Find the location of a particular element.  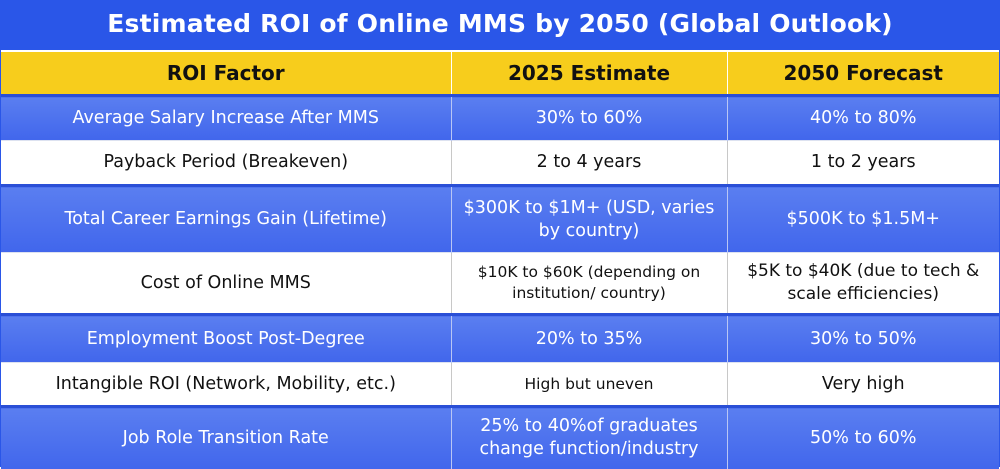

estimate-2025-cell: High but uneven is located at coordinates (589, 384).